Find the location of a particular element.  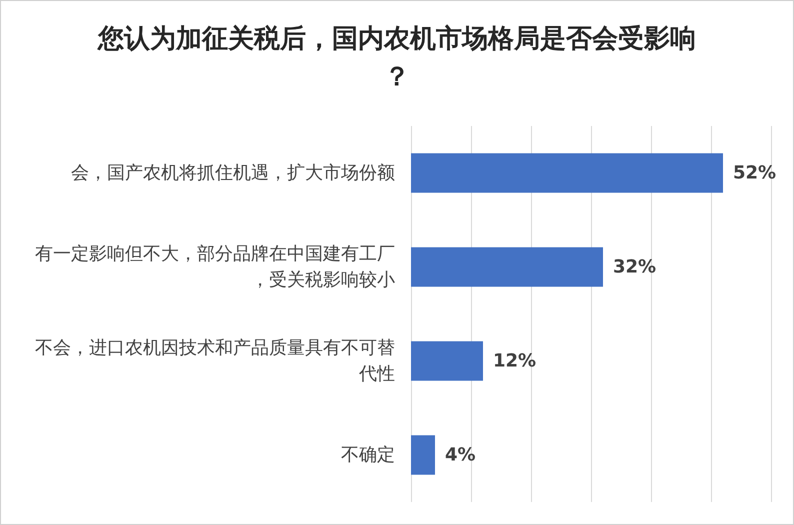

y-tick-label: 会，国产农机将抓住机遇，扩大市场份额 is located at coordinates (233, 173).